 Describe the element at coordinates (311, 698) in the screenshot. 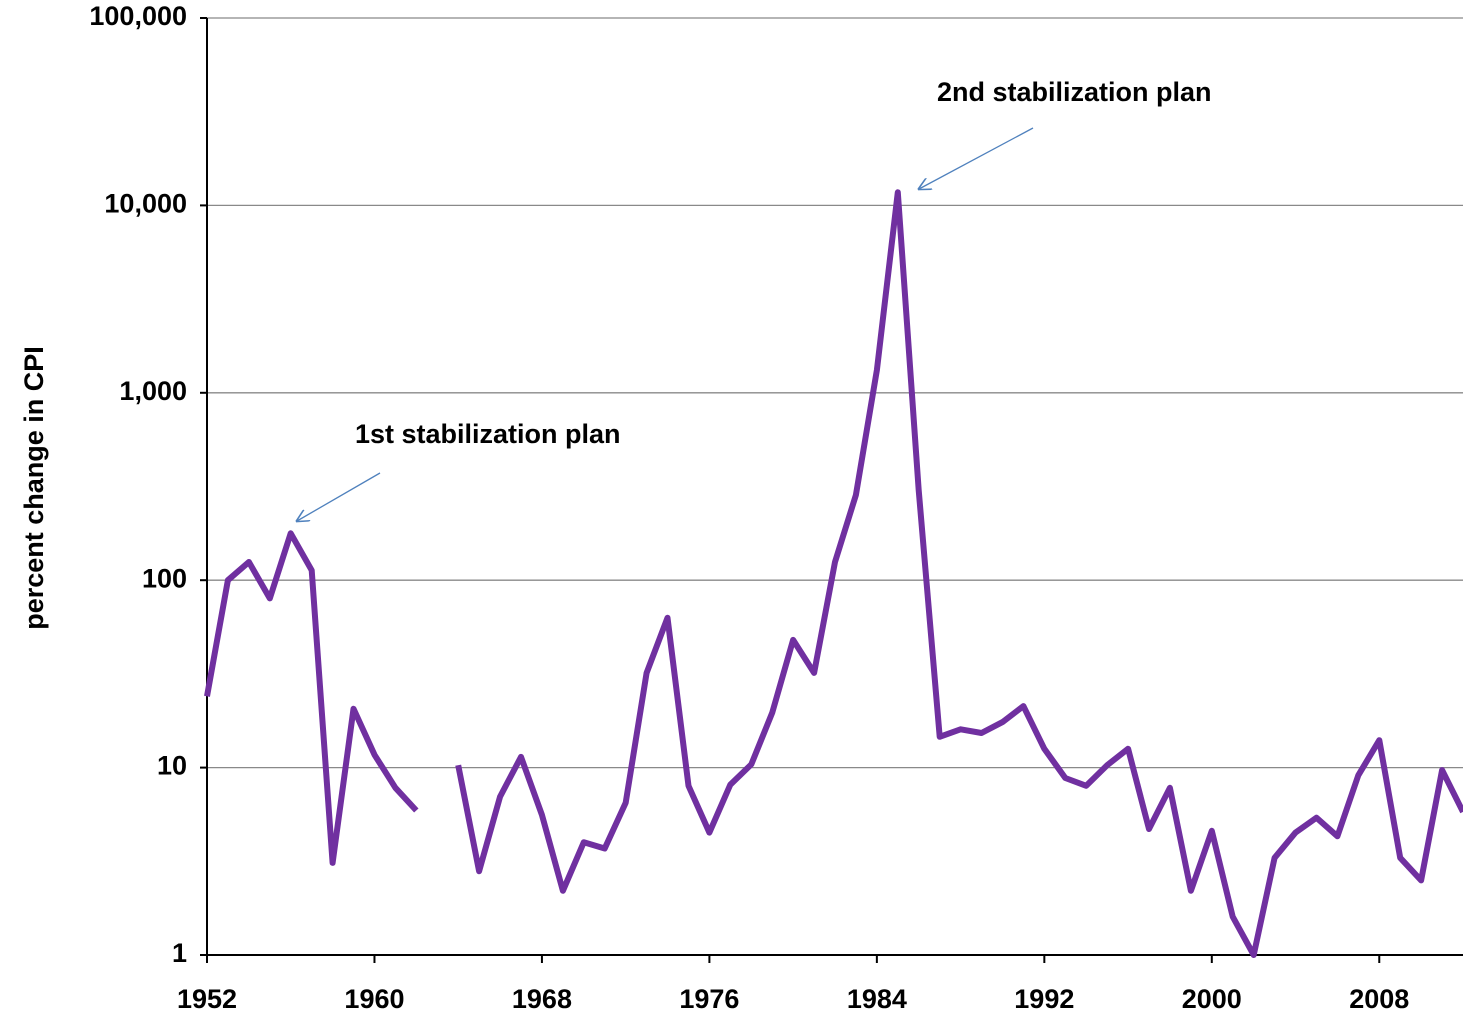

I see `data-line` at that location.